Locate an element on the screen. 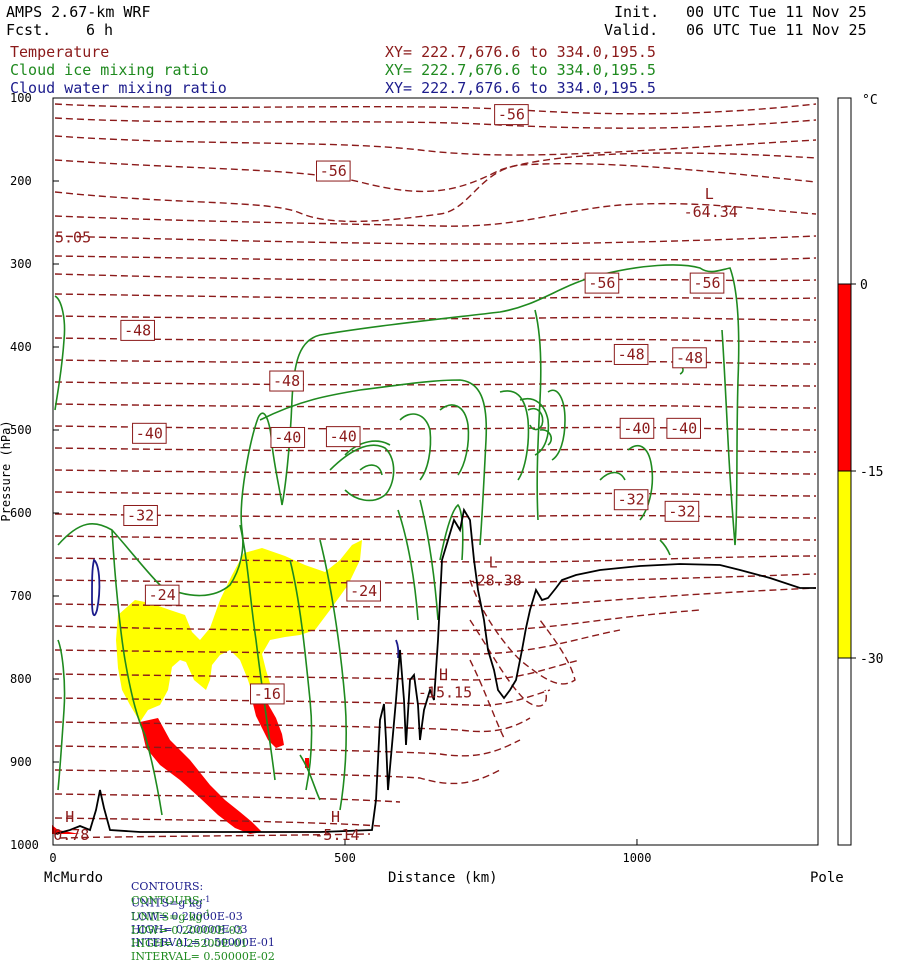  extremum-low: L-64.34 is located at coordinates (711, 203).